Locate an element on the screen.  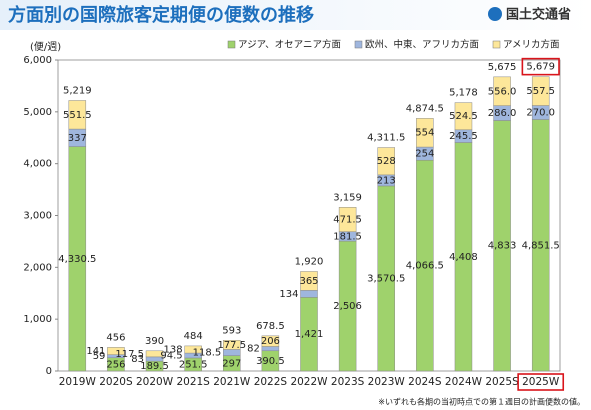
x-tick-label: 2024S is located at coordinates (425, 382).